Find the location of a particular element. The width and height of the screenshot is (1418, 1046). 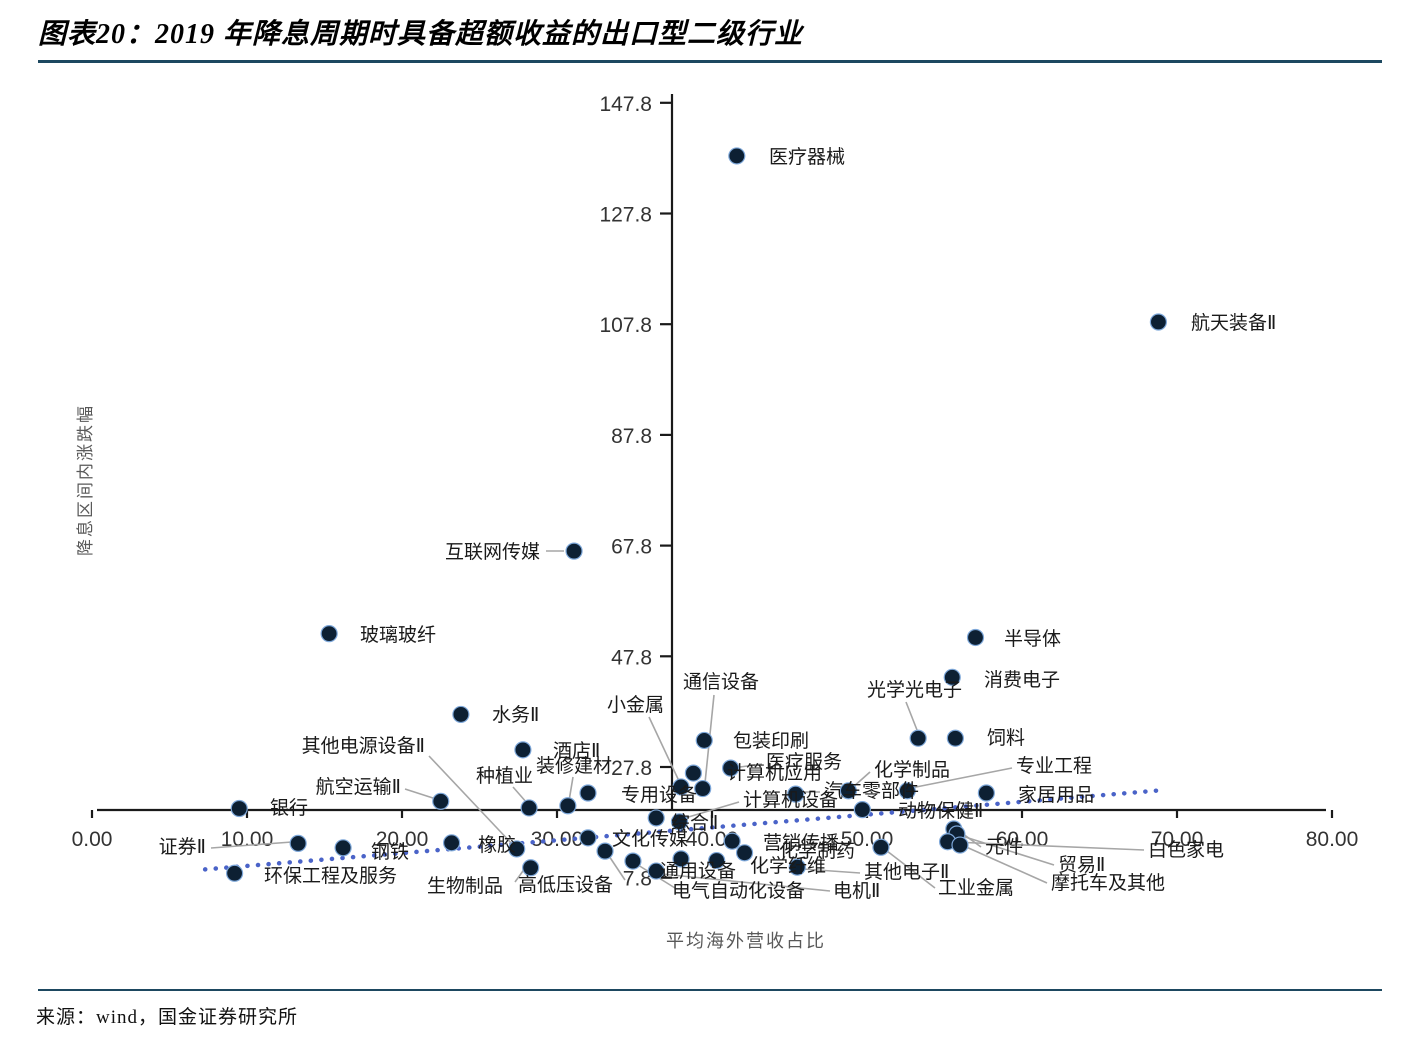

point-label-汽车零部件: 汽车零部件 is located at coordinates (871, 791).